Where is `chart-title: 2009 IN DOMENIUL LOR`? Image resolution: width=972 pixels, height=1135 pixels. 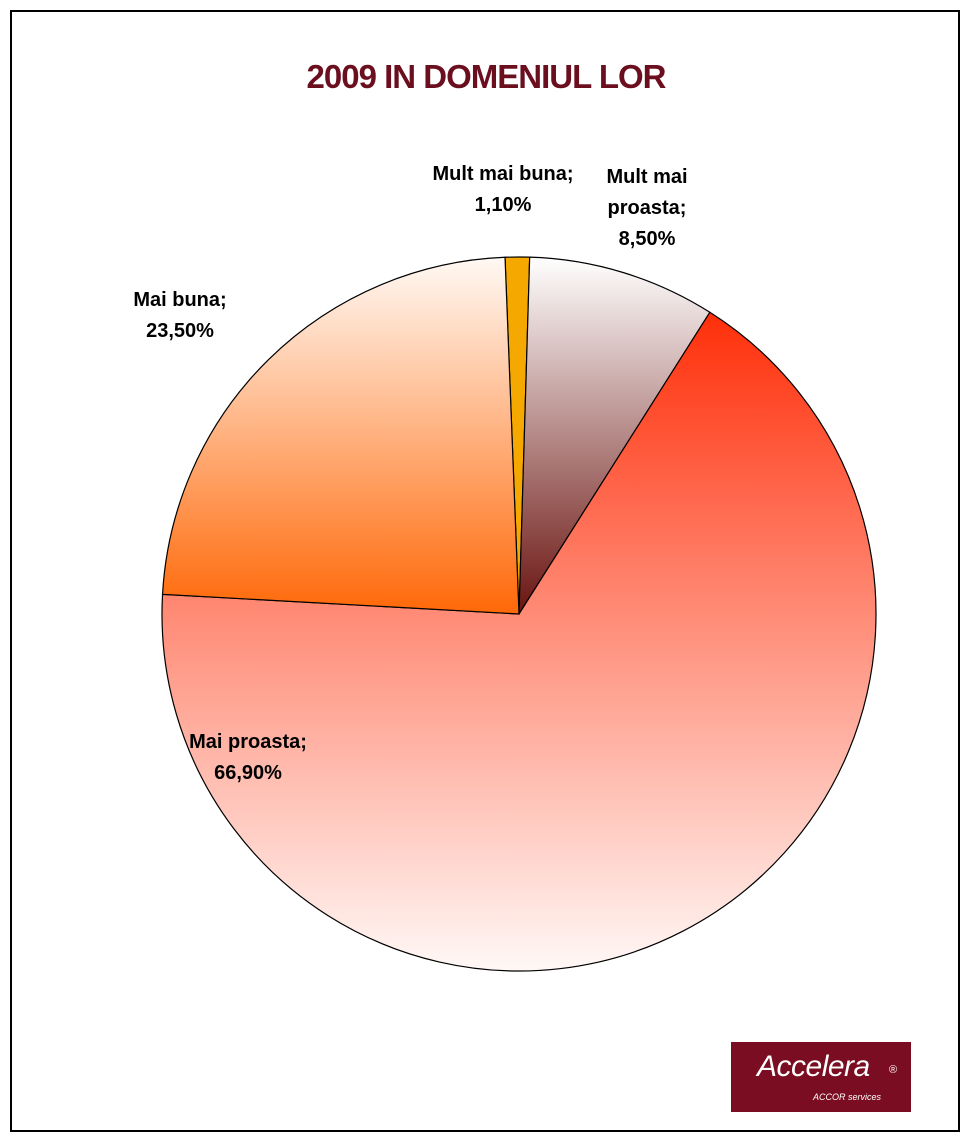
chart-title: 2009 IN DOMENIUL LOR is located at coordinates (486, 76).